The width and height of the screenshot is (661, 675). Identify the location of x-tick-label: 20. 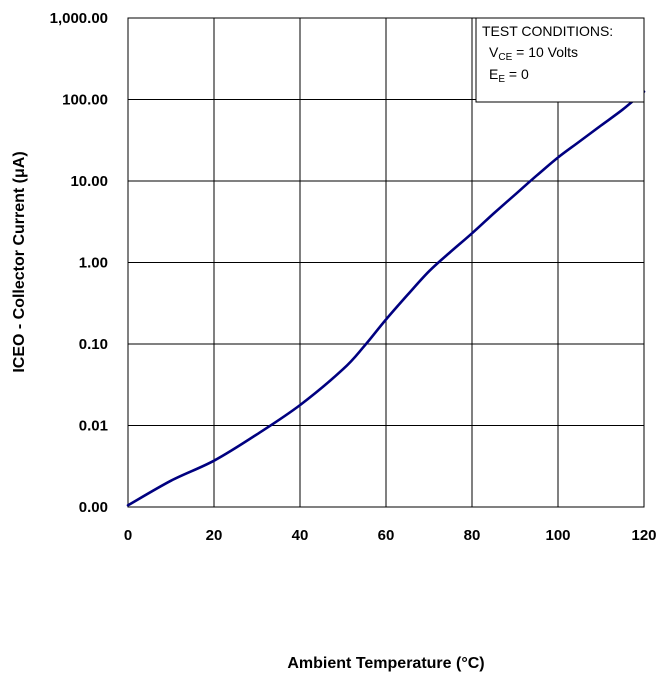
(214, 535).